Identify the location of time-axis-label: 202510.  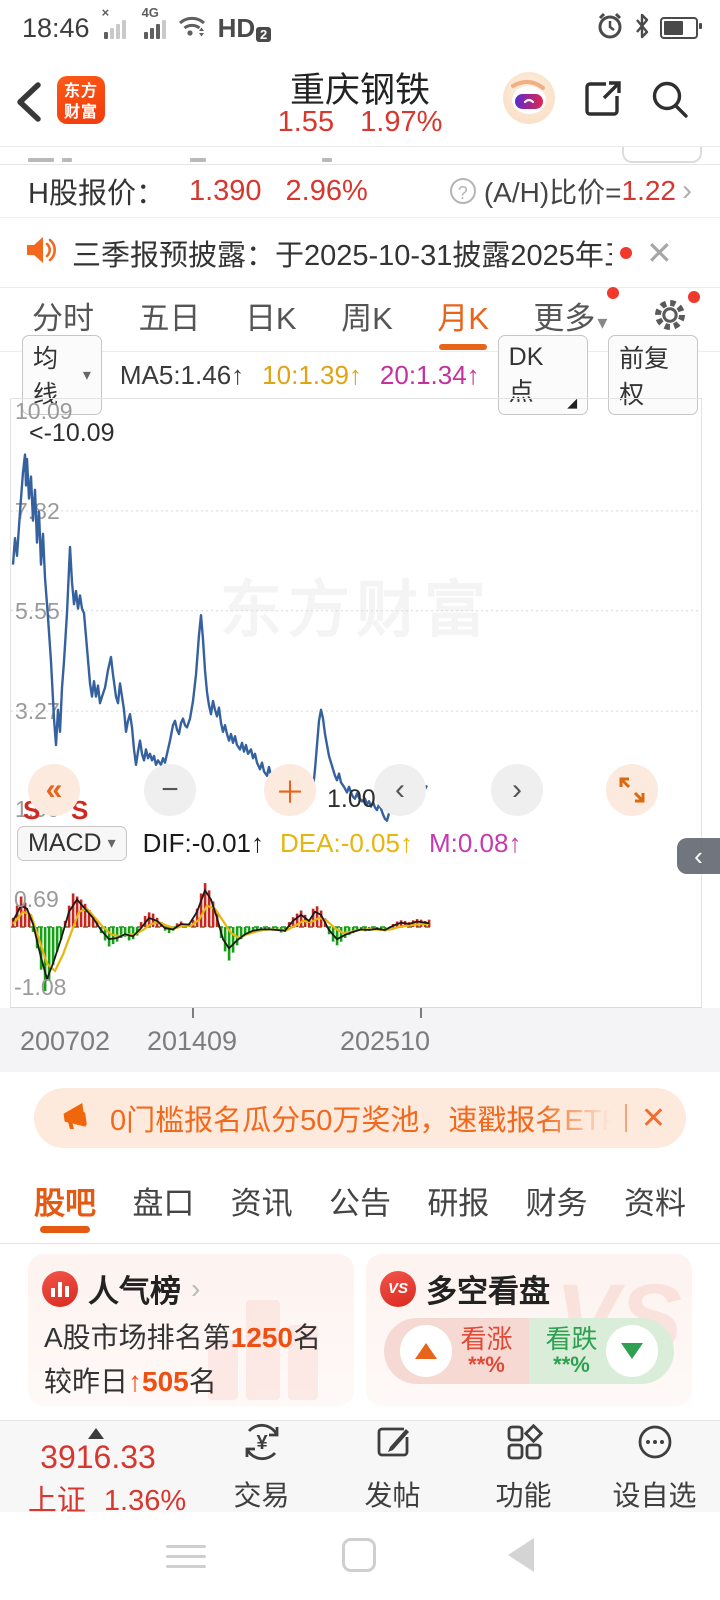
(385, 1041).